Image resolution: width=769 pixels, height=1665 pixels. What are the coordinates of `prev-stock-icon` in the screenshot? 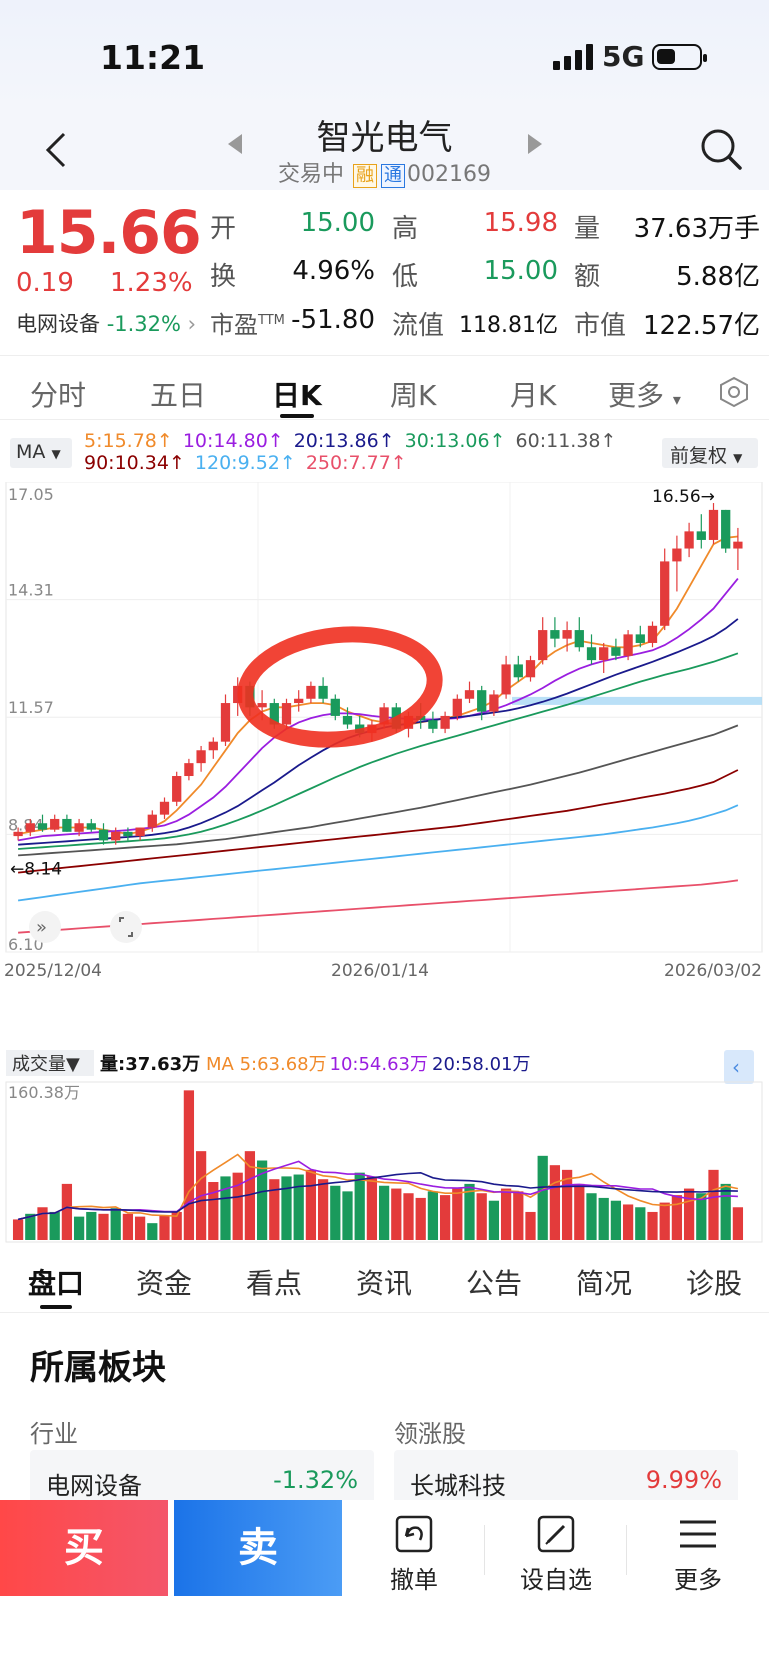 It's located at (235, 144).